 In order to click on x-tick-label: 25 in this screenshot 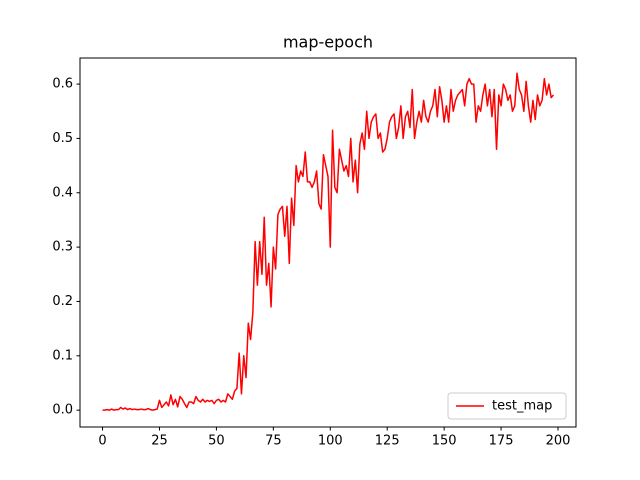, I will do `click(159, 441)`.